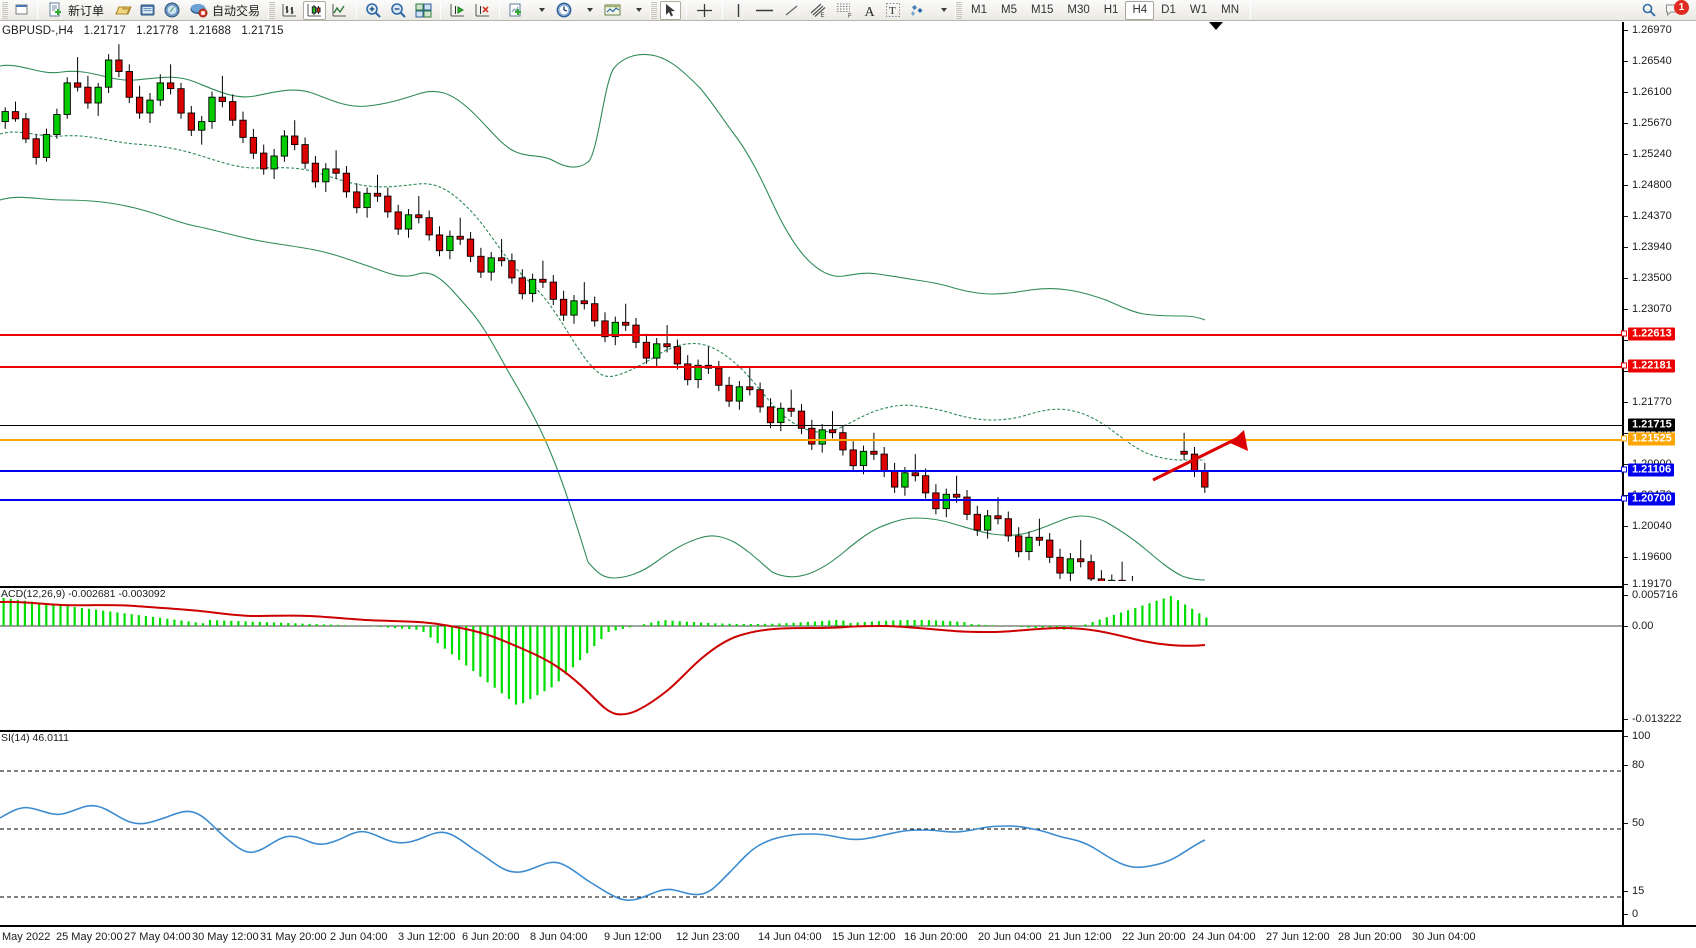 This screenshot has height=948, width=1696. I want to click on terminal-icon, so click(148, 10).